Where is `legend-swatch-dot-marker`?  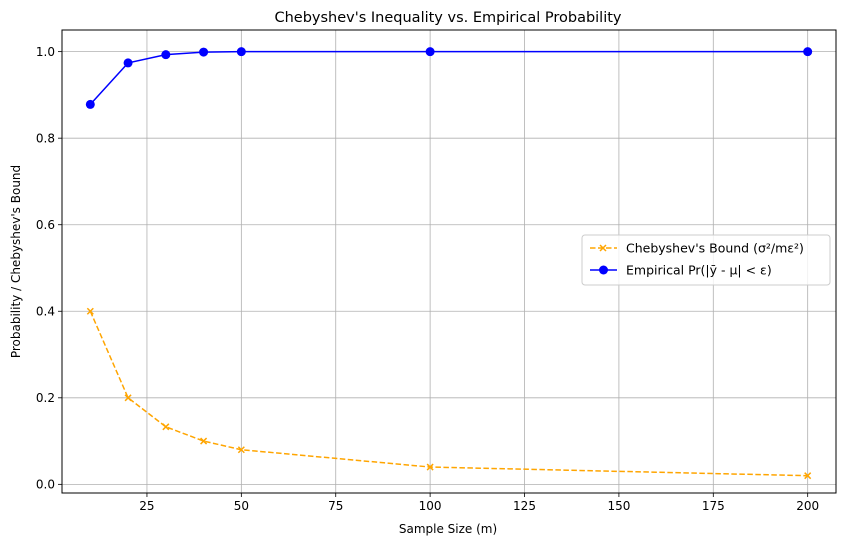 legend-swatch-dot-marker is located at coordinates (603, 270).